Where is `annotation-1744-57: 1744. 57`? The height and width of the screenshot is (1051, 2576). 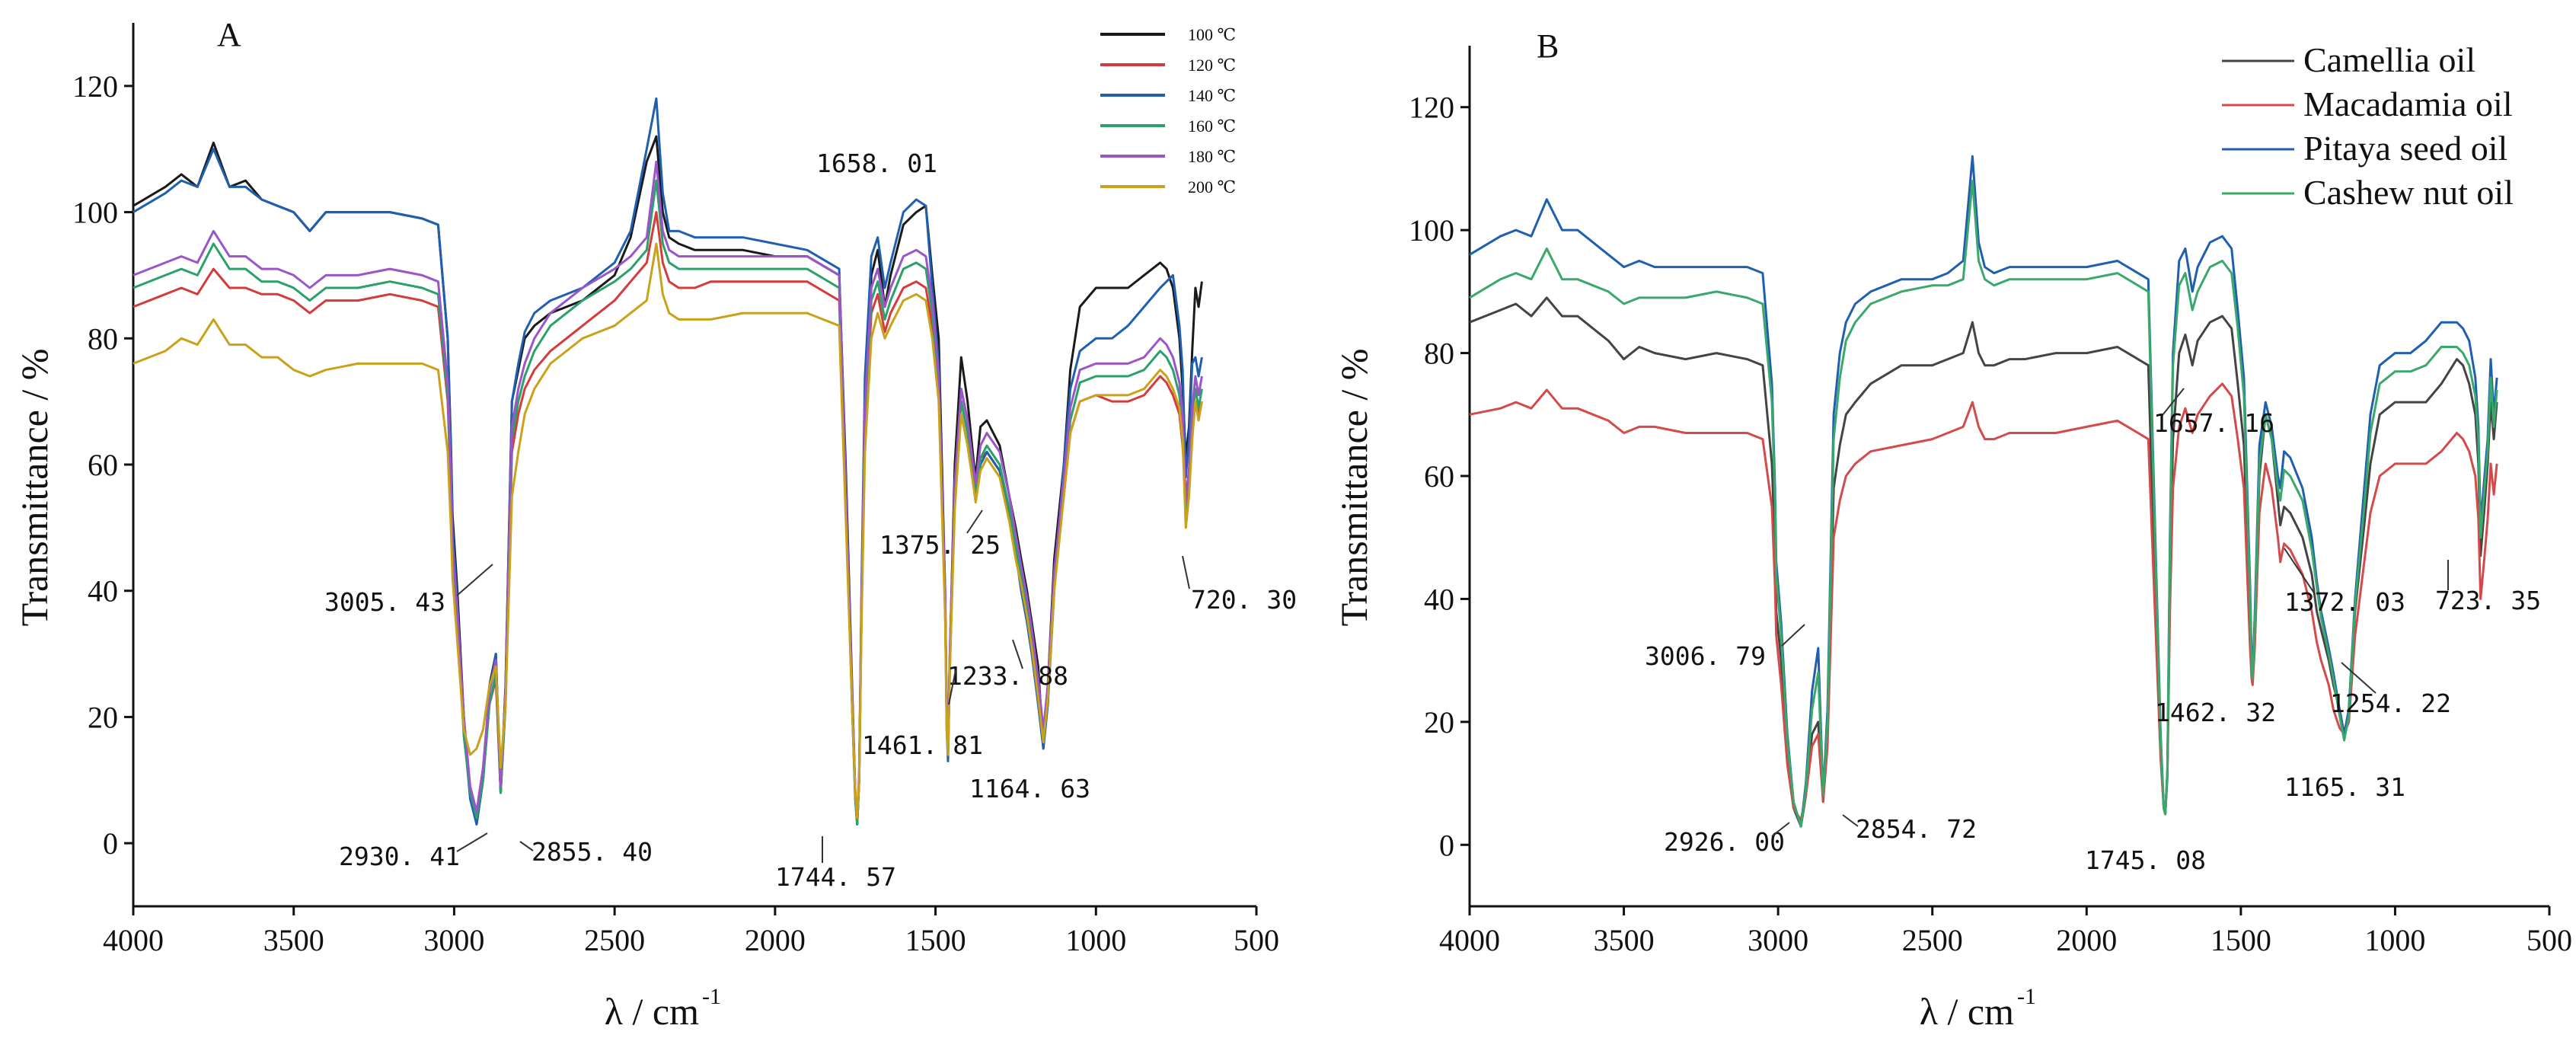
annotation-1744-57: 1744. 57 is located at coordinates (835, 877).